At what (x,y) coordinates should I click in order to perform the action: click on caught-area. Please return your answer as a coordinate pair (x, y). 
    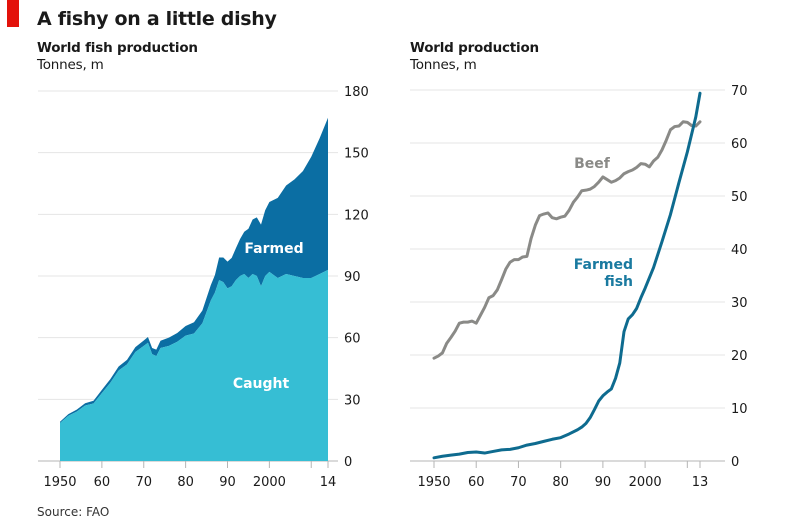
    Looking at the image, I should click on (194, 365).